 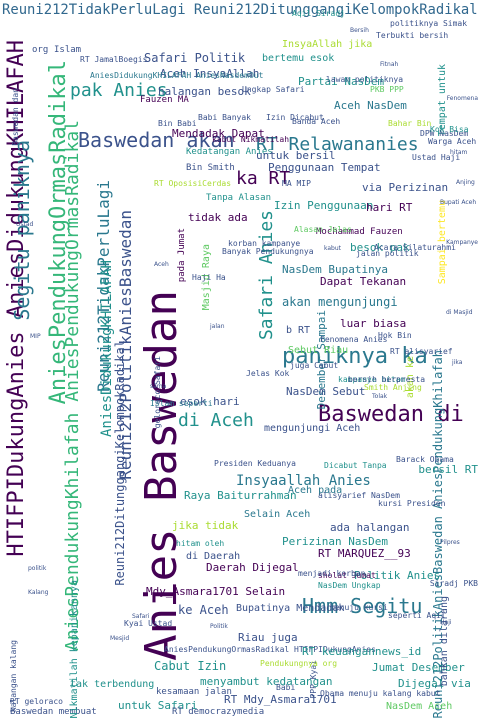 What do you see at coordinates (107, 349) in the screenshot?
I see `cloud-word: AniesDidukungKHILAFAH` at bounding box center [107, 349].